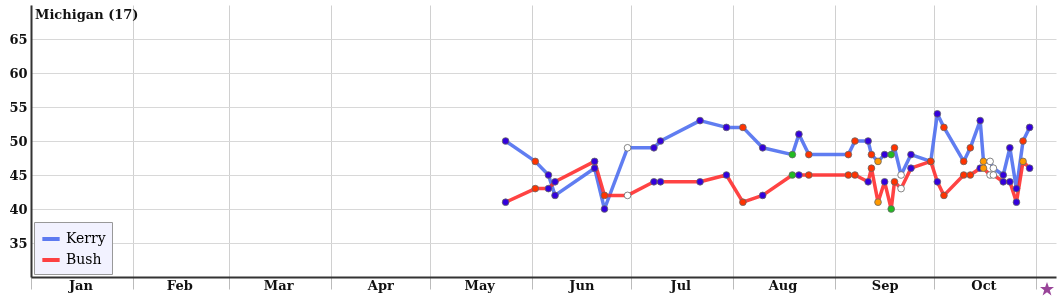  Describe the element at coordinates (278, 285) in the screenshot. I see `x-tick-label: Mar` at that location.